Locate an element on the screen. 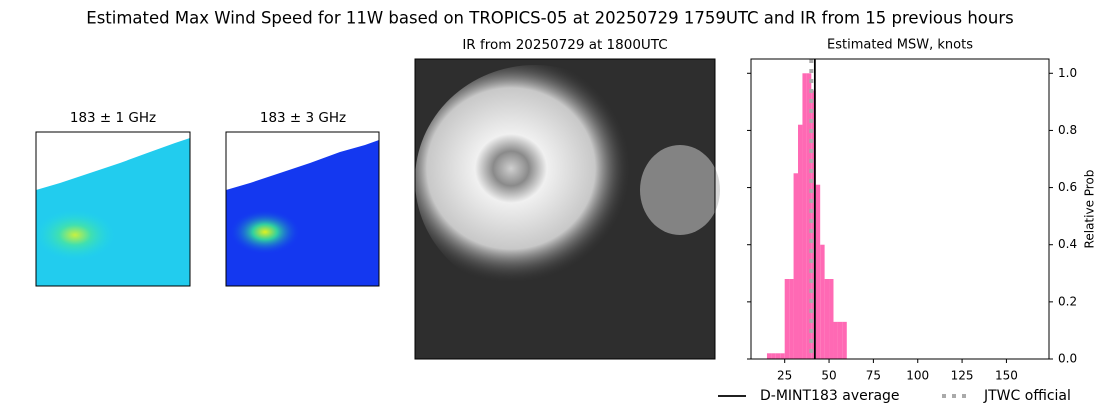  x-tick-label: 100 is located at coordinates (917, 376).